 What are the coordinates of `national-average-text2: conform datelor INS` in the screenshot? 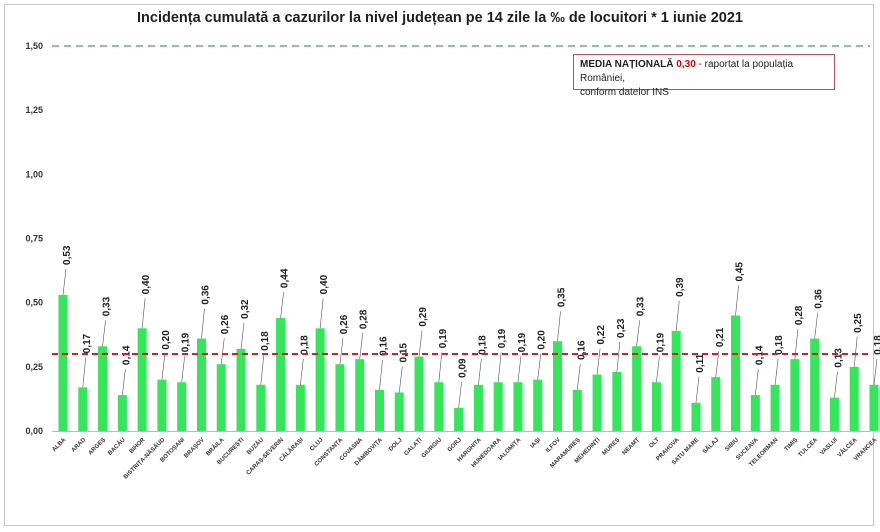 It's located at (624, 92).